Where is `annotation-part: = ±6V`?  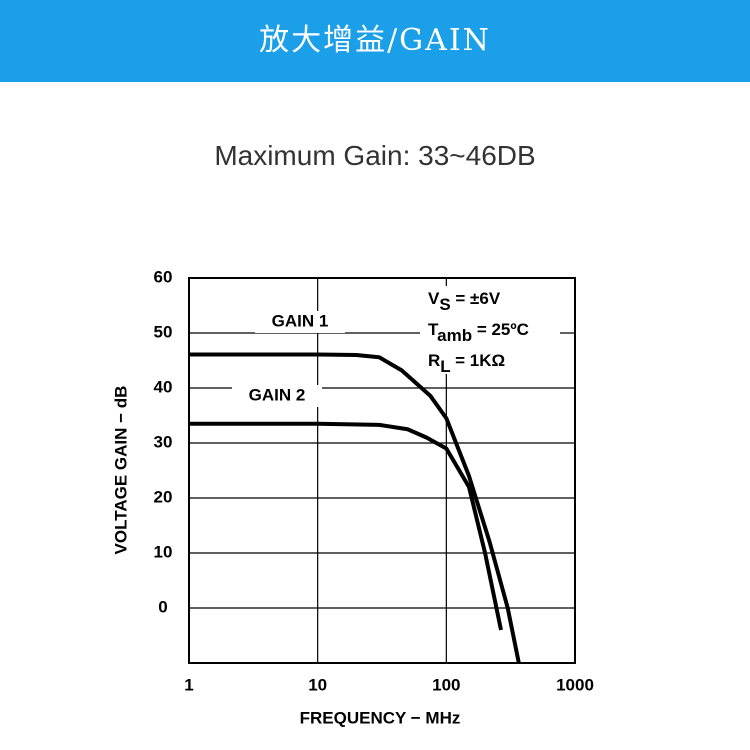 annotation-part: = ±6V is located at coordinates (476, 298).